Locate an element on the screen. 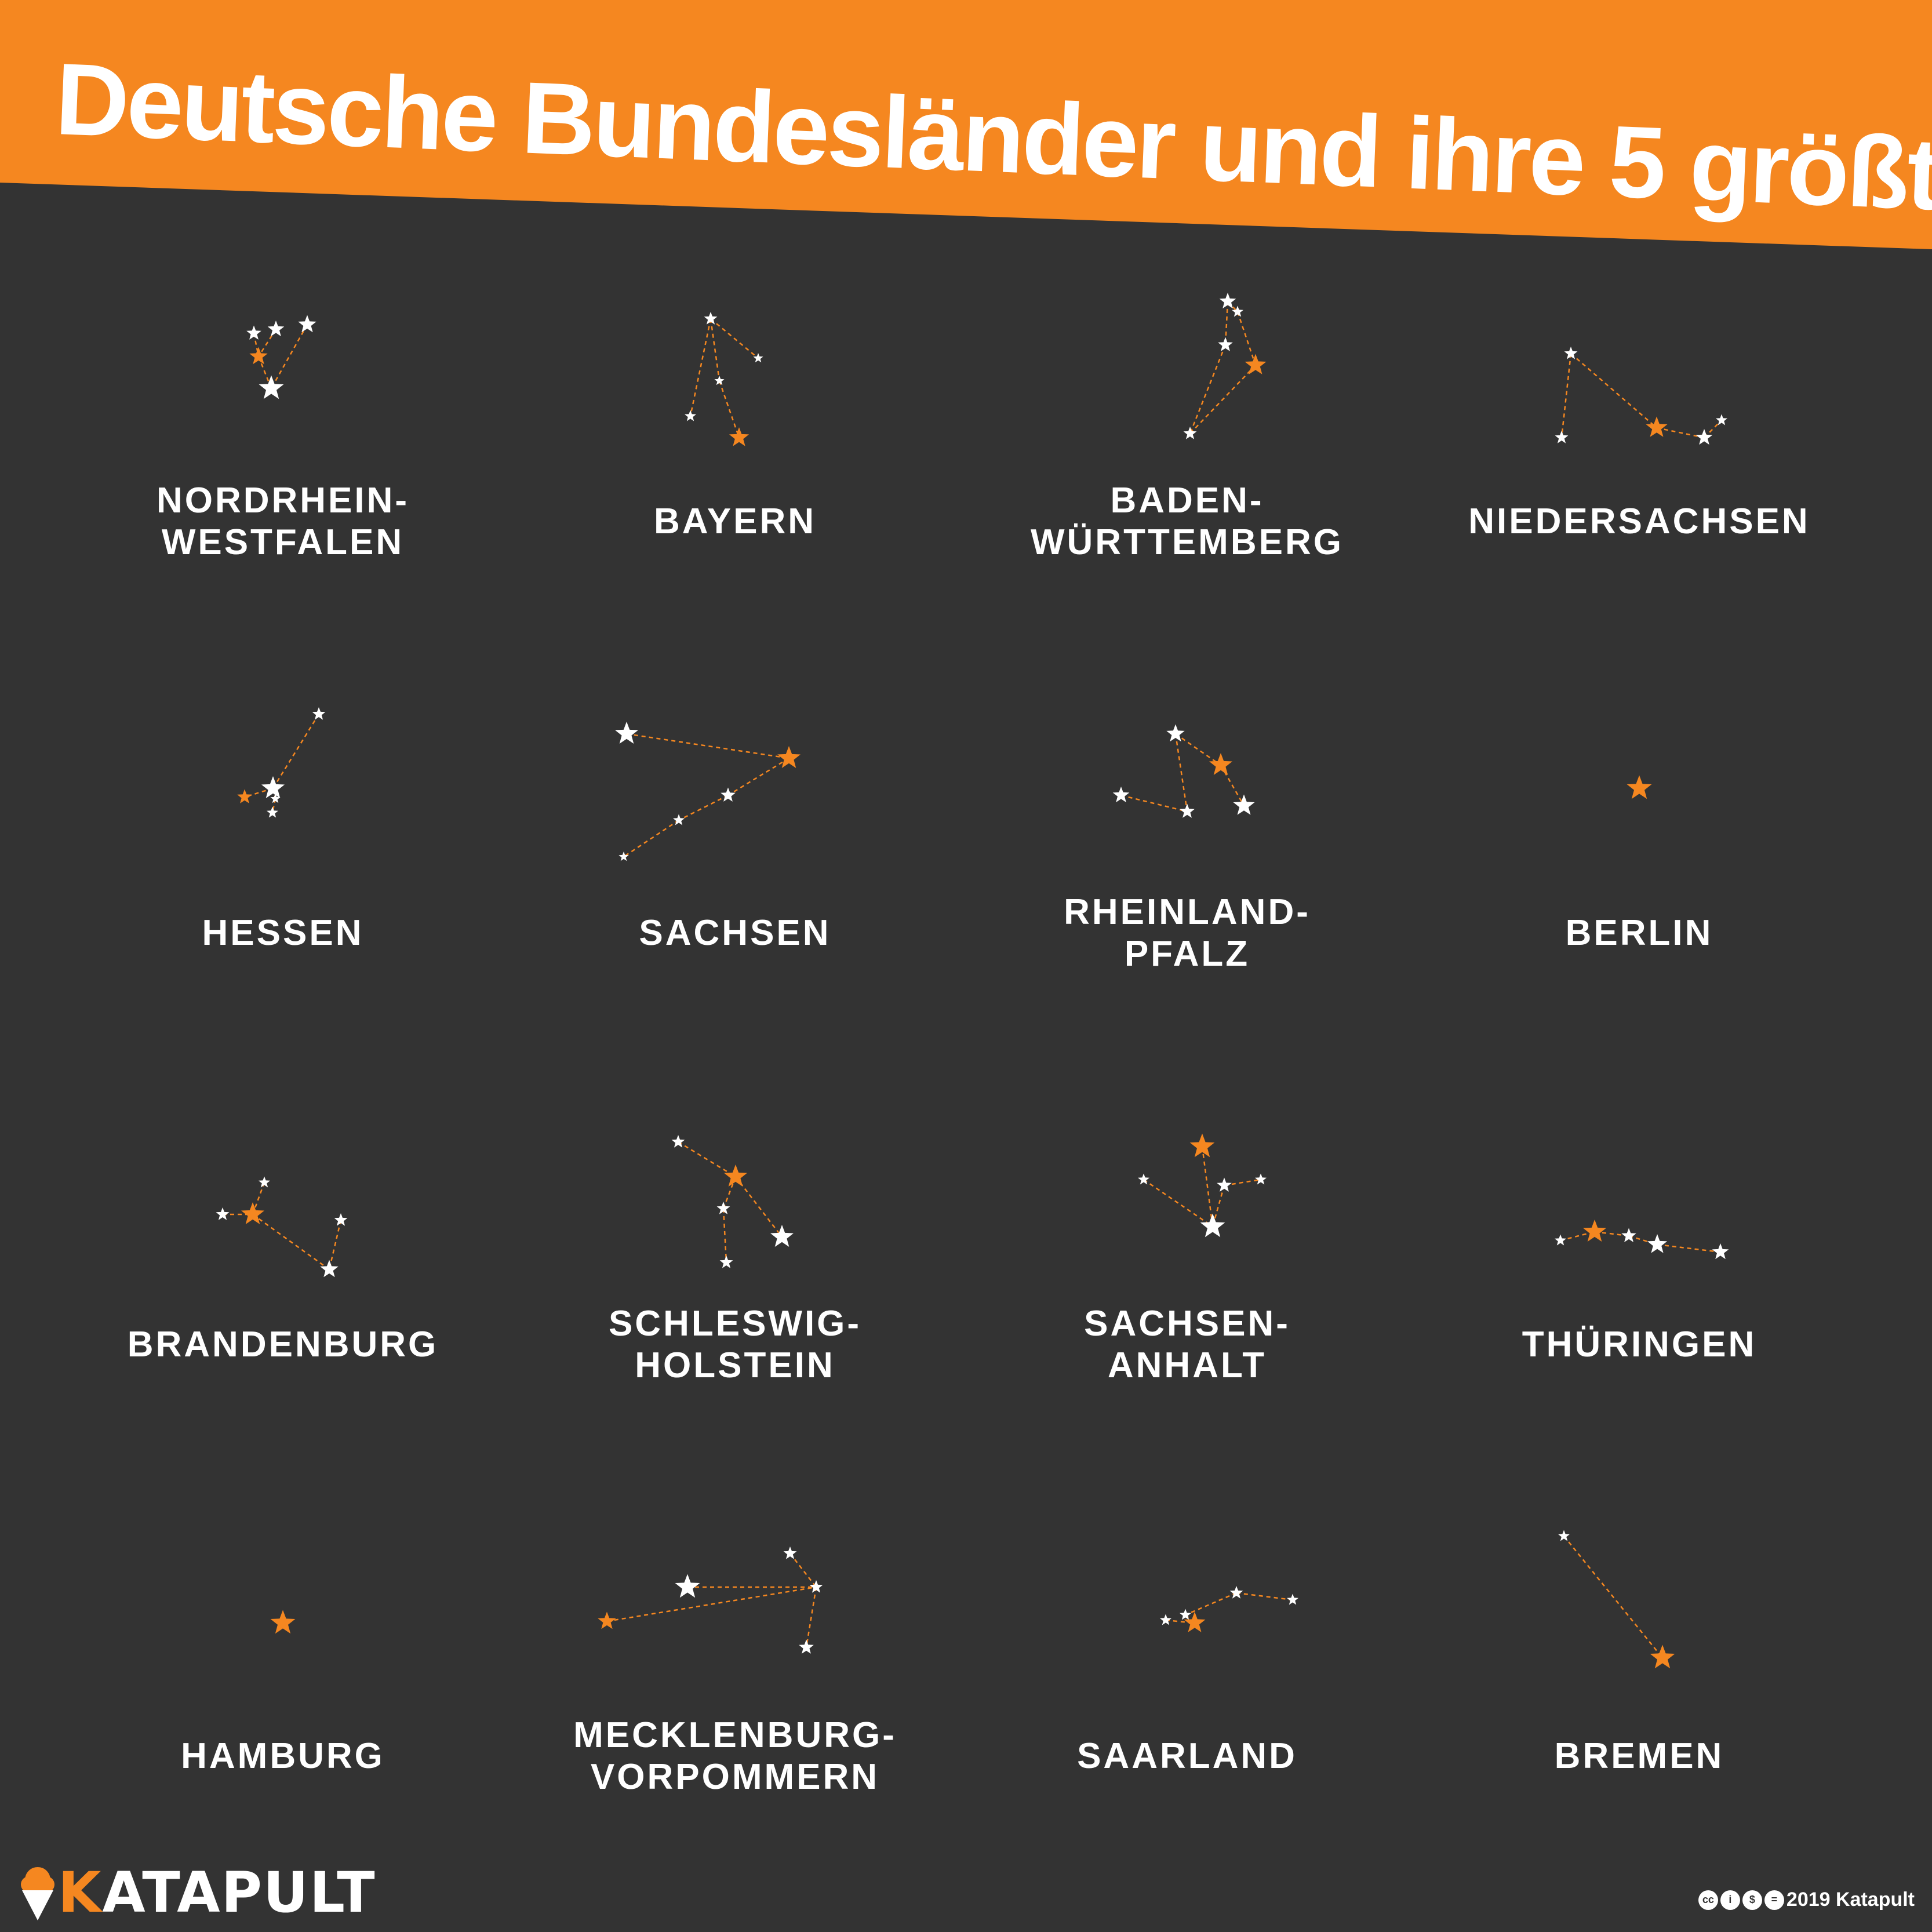 The image size is (1932, 1932). state-label: HESSEN is located at coordinates (283, 933).